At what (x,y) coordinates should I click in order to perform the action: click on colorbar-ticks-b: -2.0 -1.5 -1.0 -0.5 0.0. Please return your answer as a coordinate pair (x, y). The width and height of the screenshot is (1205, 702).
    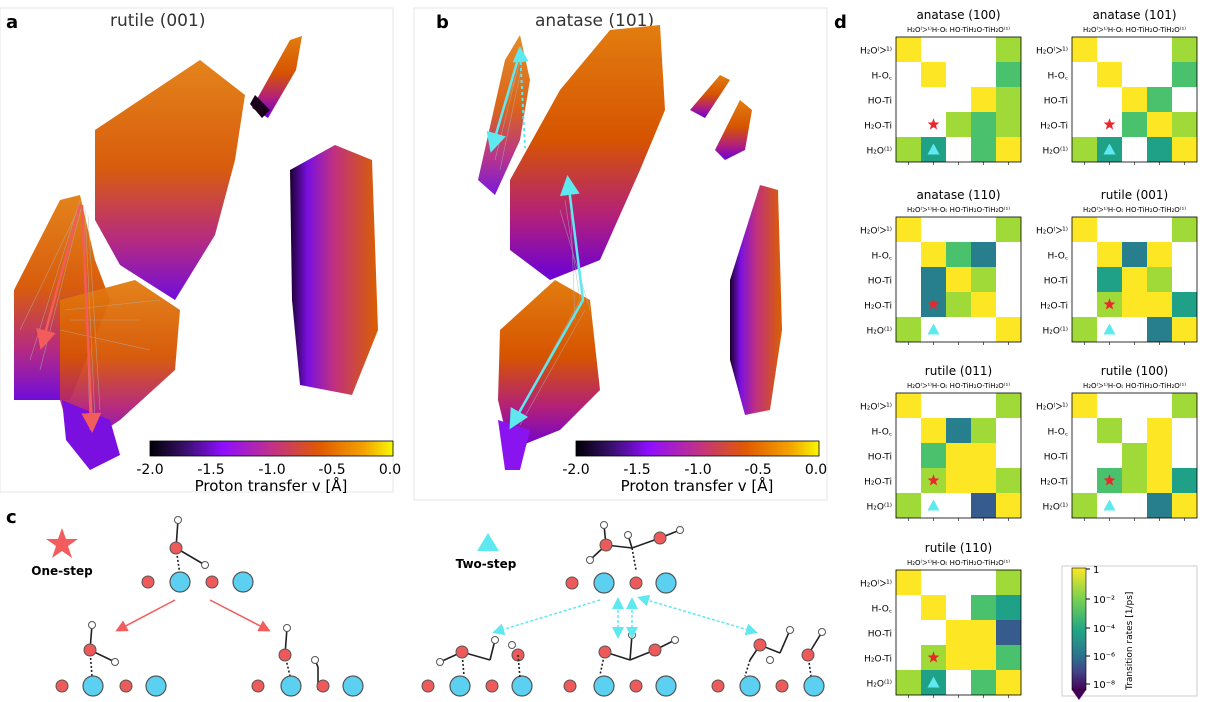
    Looking at the image, I should click on (694, 470).